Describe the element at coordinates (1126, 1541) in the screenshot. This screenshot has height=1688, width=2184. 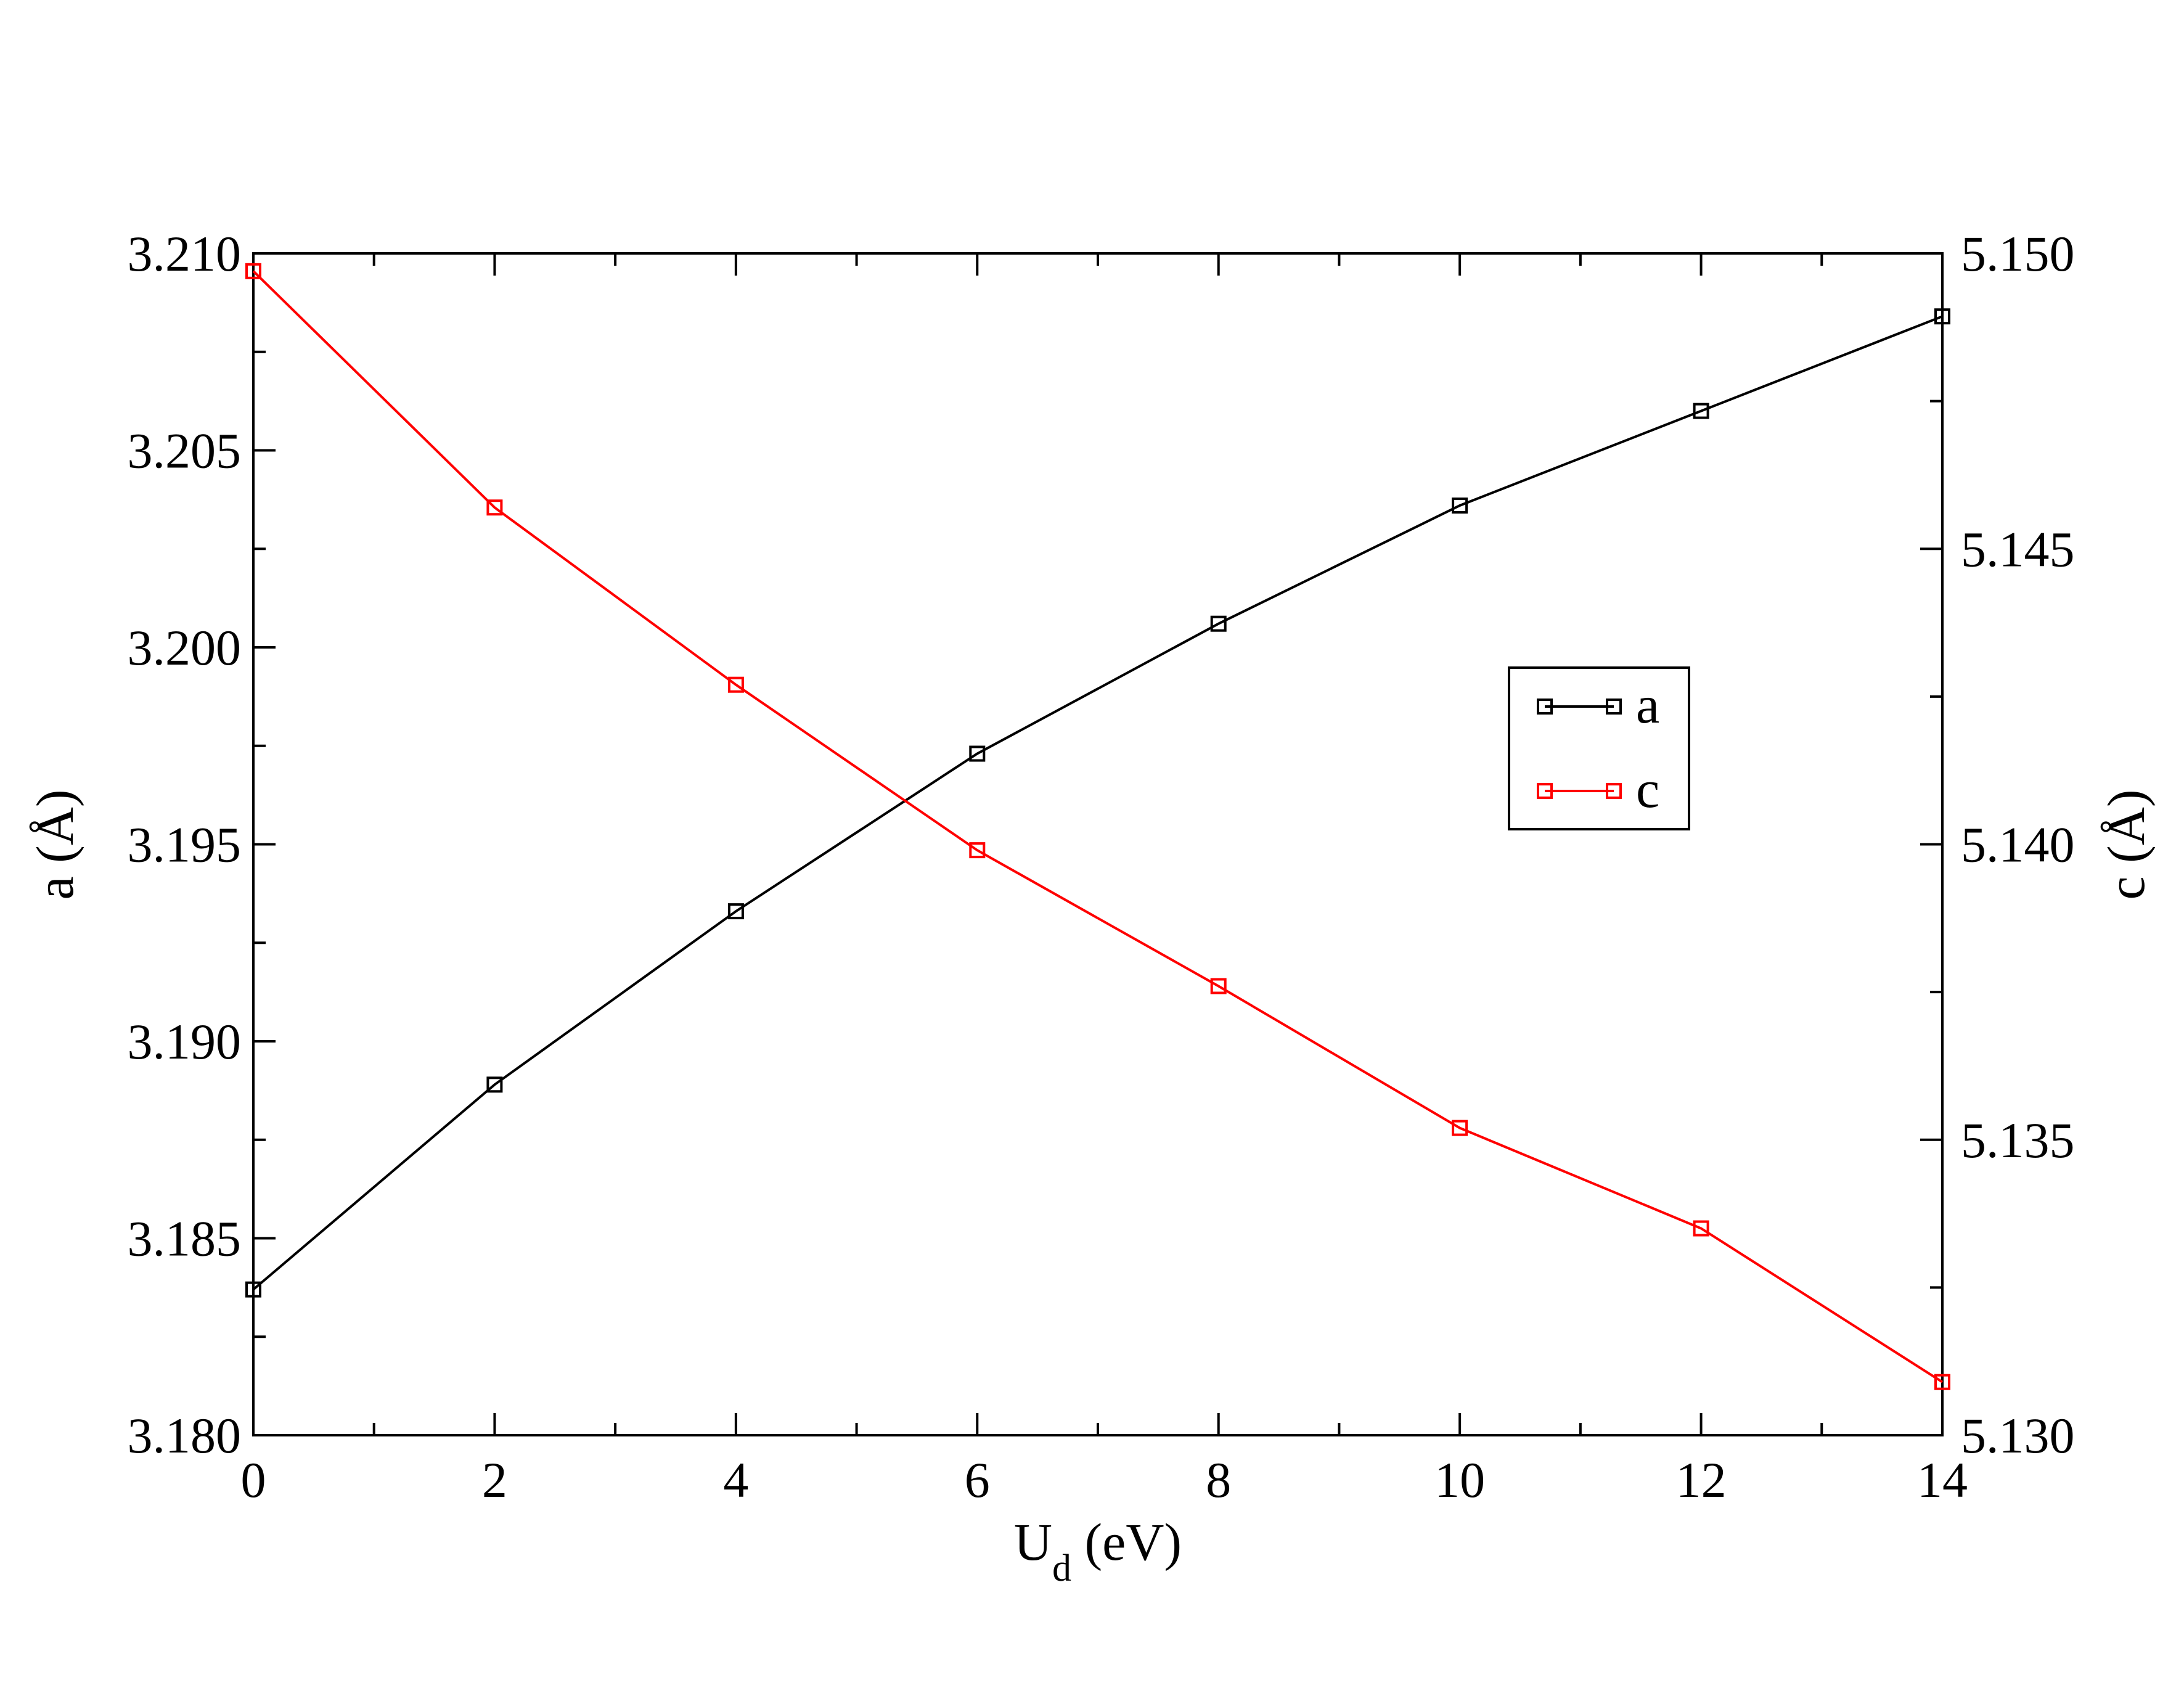
I see `x-axis-title-rest: (eV)` at that location.